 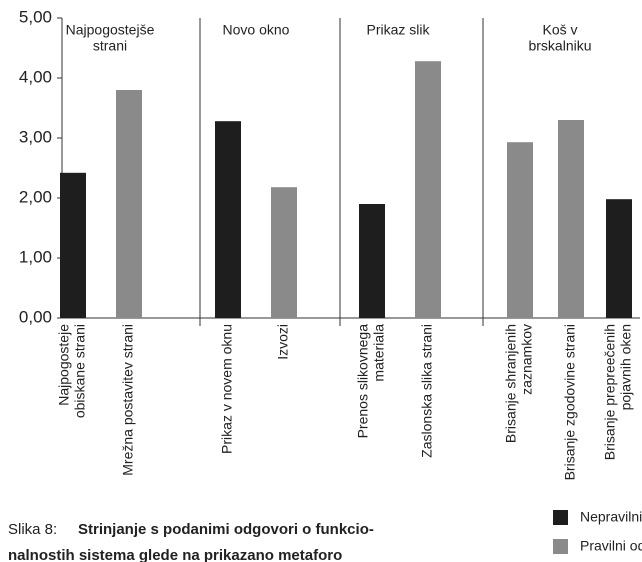 What do you see at coordinates (110, 30) in the screenshot?
I see `group-label: Najpogostejše` at bounding box center [110, 30].